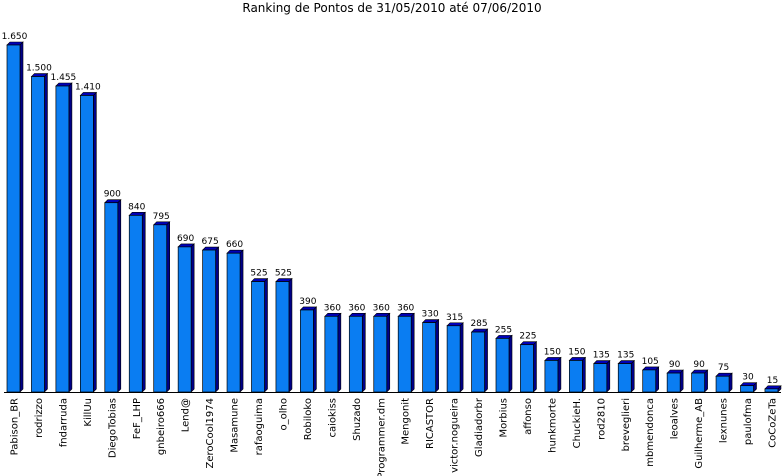 The height and width of the screenshot is (476, 784). What do you see at coordinates (748, 421) in the screenshot?
I see `category-label: paulofma` at bounding box center [748, 421].